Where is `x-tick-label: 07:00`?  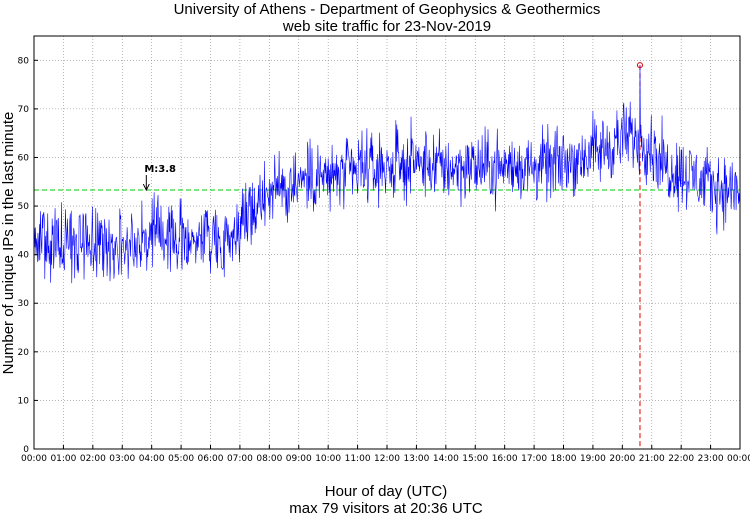
x-tick-label: 07:00 is located at coordinates (240, 459).